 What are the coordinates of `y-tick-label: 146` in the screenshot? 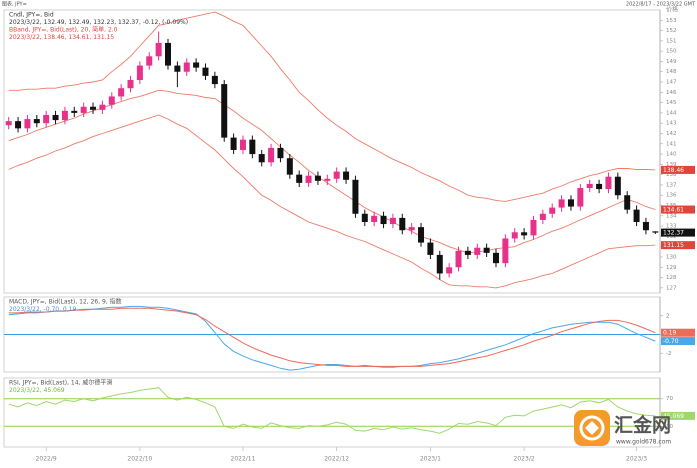 It's located at (671, 93).